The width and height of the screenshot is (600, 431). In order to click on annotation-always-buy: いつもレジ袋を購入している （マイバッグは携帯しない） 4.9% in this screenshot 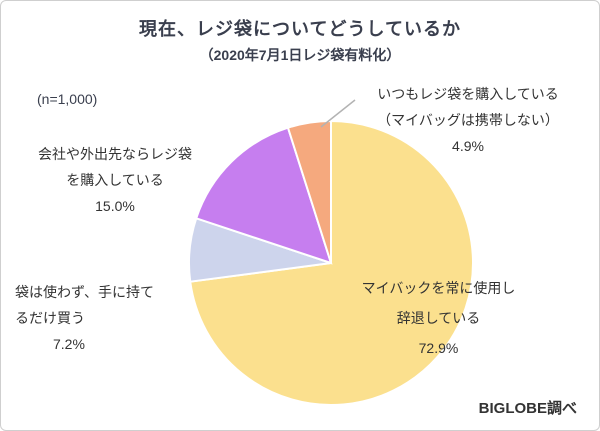, I will do `click(468, 120)`.